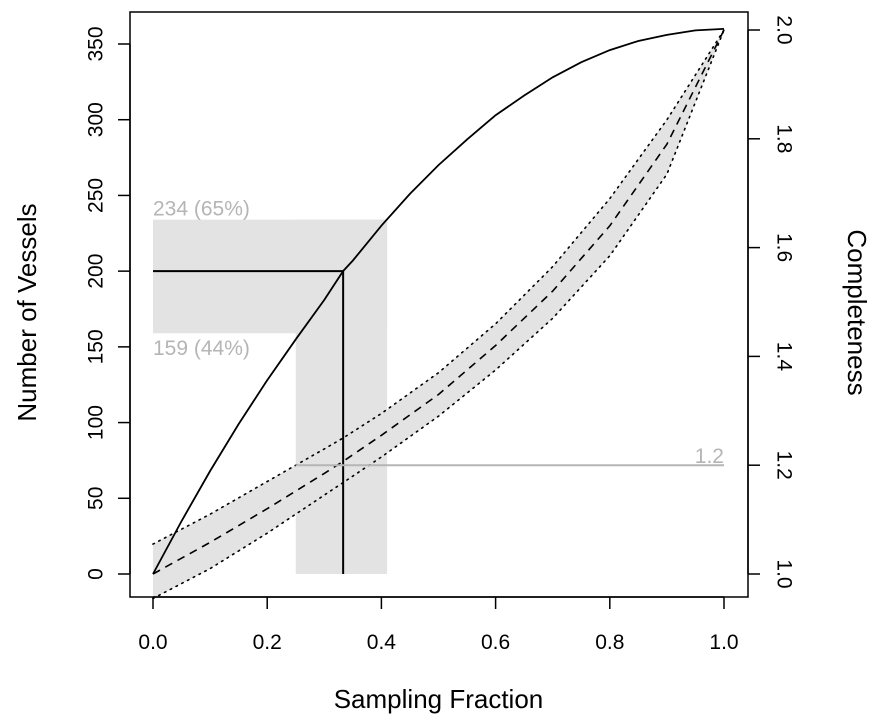 This screenshot has width=878, height=722. I want to click on y-tick-label: 50, so click(95, 498).